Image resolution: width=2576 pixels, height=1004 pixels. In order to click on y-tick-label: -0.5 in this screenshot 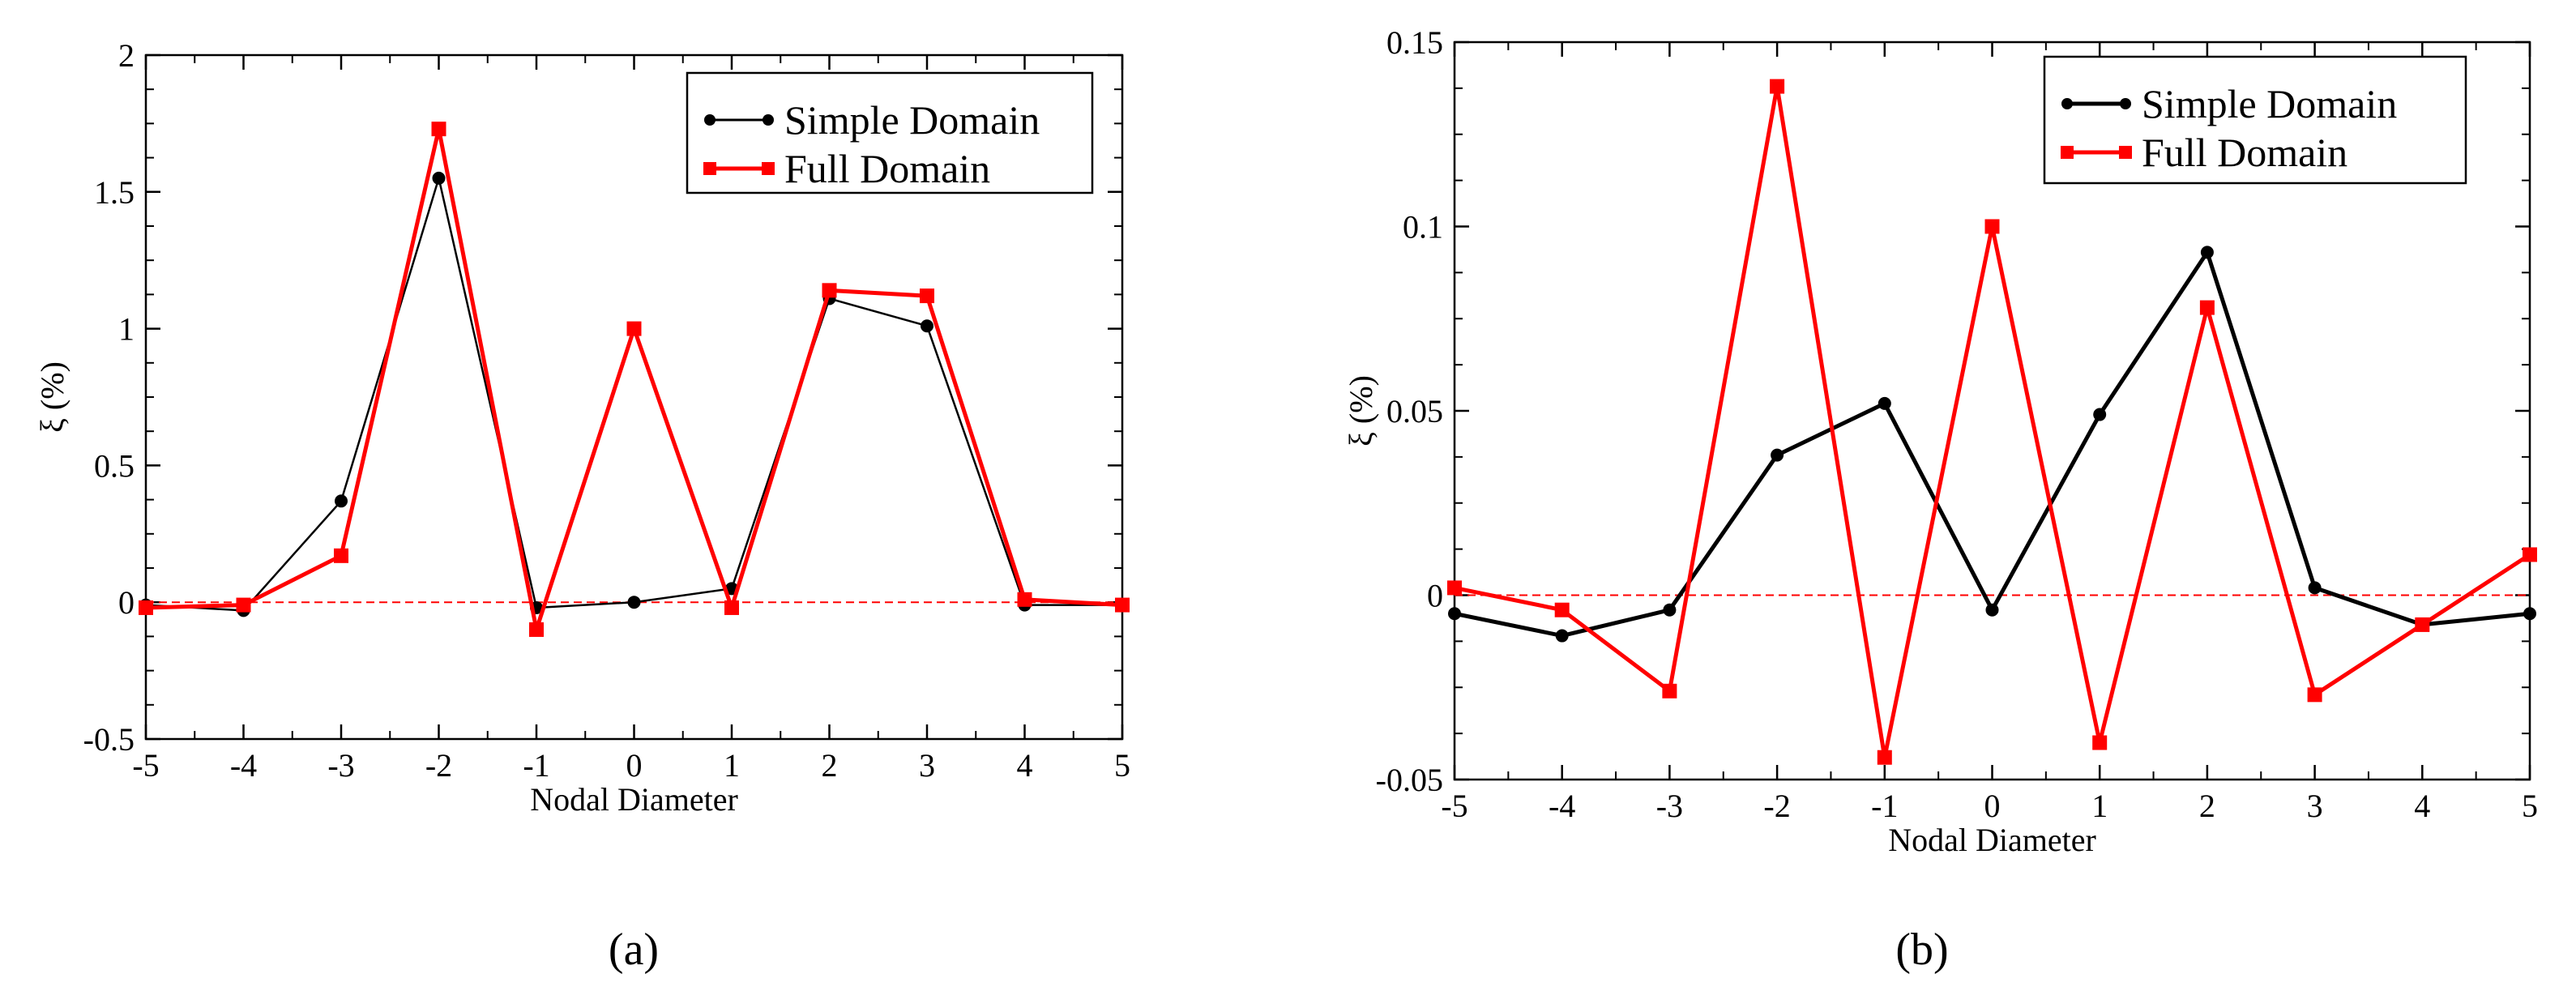, I will do `click(109, 740)`.